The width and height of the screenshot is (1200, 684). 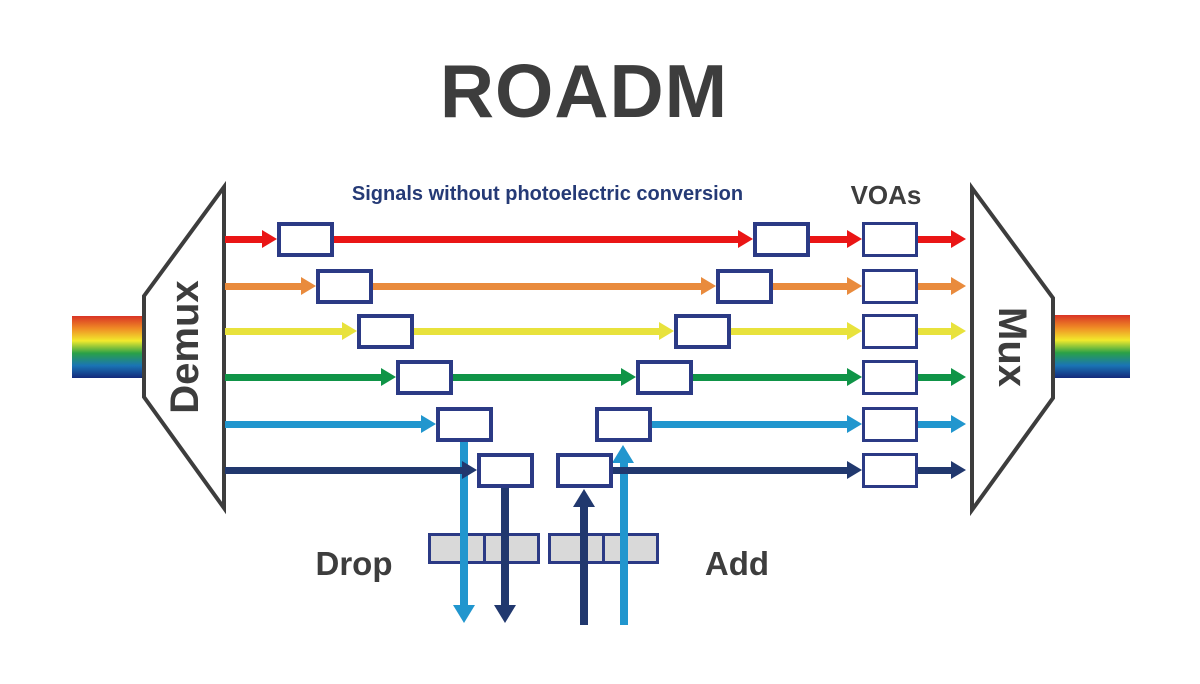 I want to click on drop-light-blue-arrowhead-icon, so click(x=464, y=614).